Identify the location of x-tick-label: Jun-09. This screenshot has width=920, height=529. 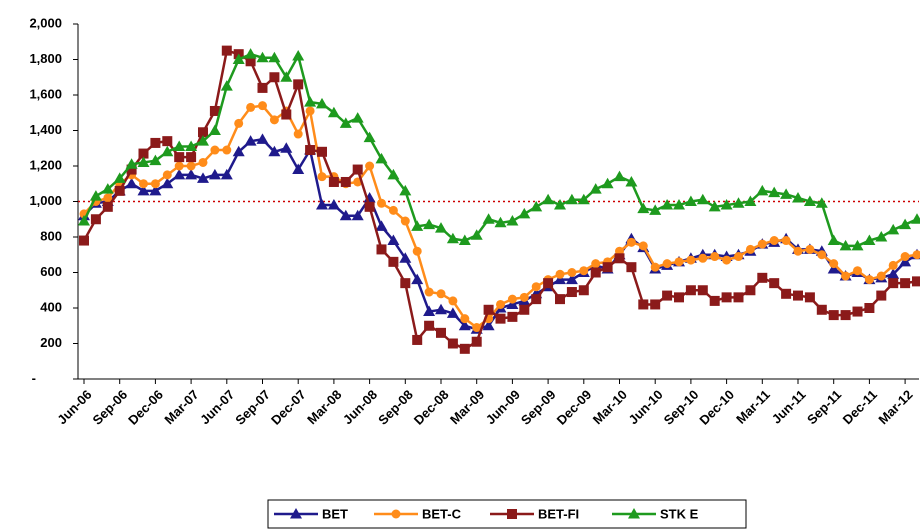
(503, 407).